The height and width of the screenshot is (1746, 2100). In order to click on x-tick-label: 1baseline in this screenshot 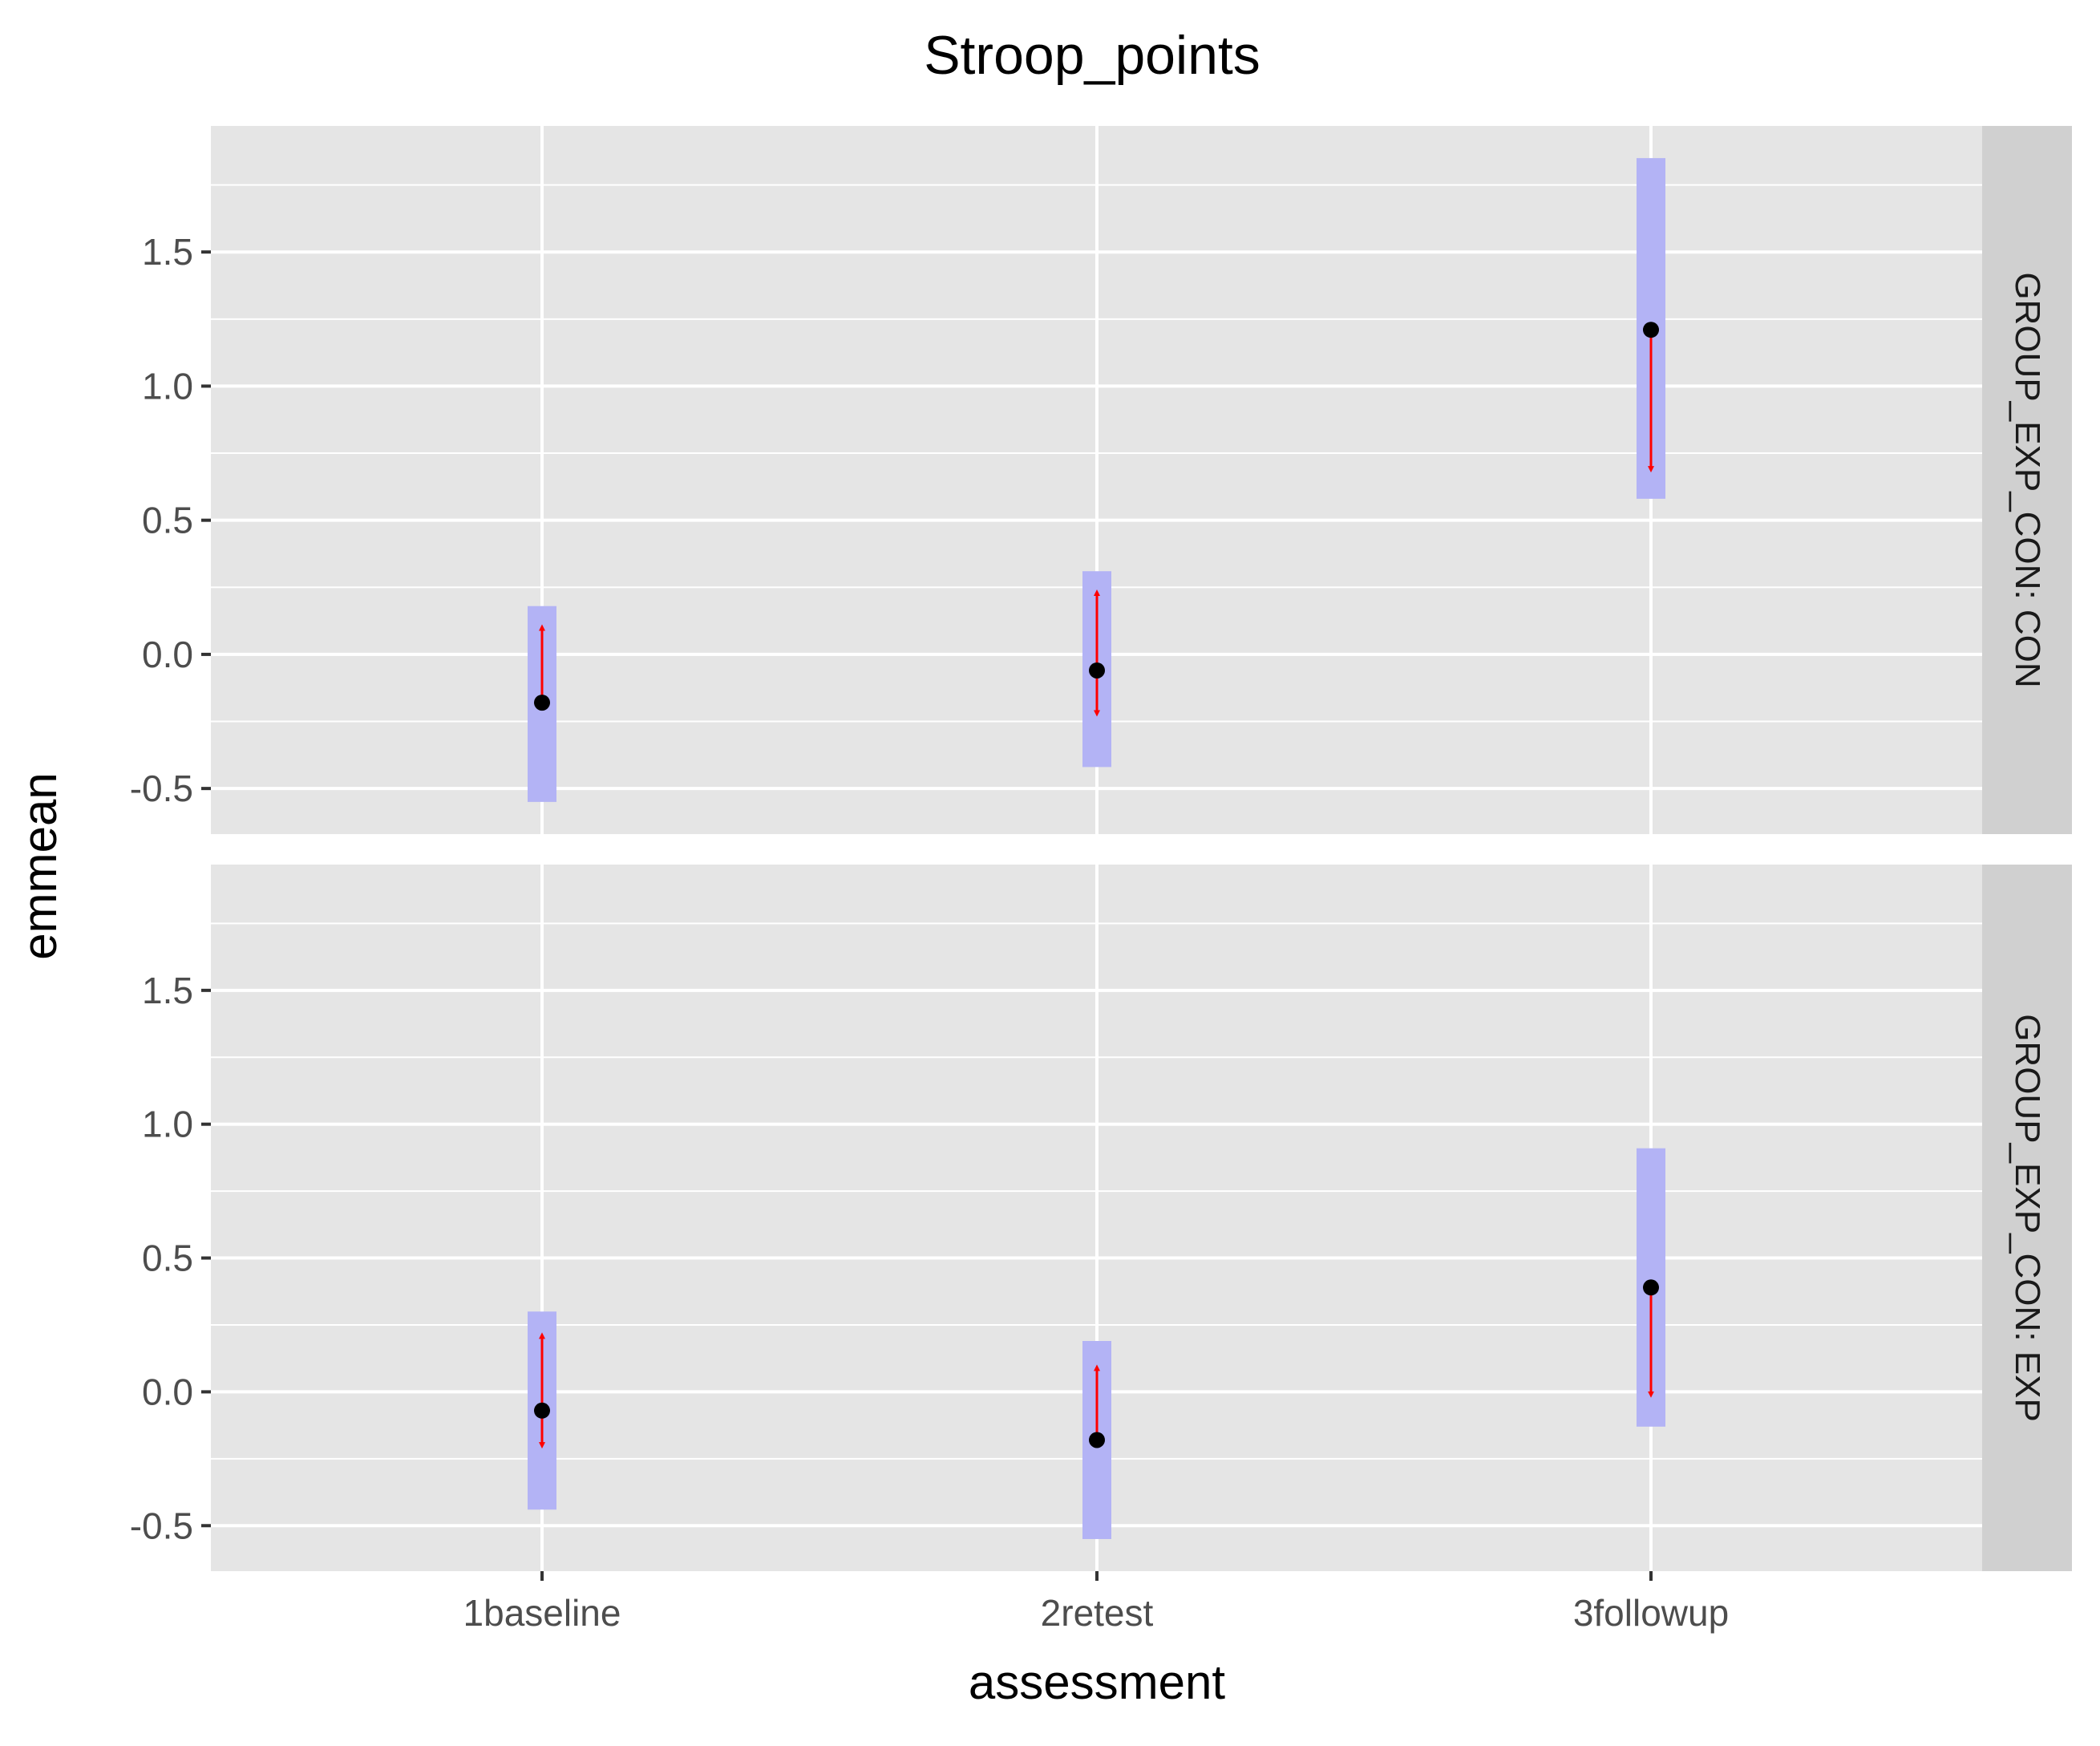, I will do `click(542, 1613)`.